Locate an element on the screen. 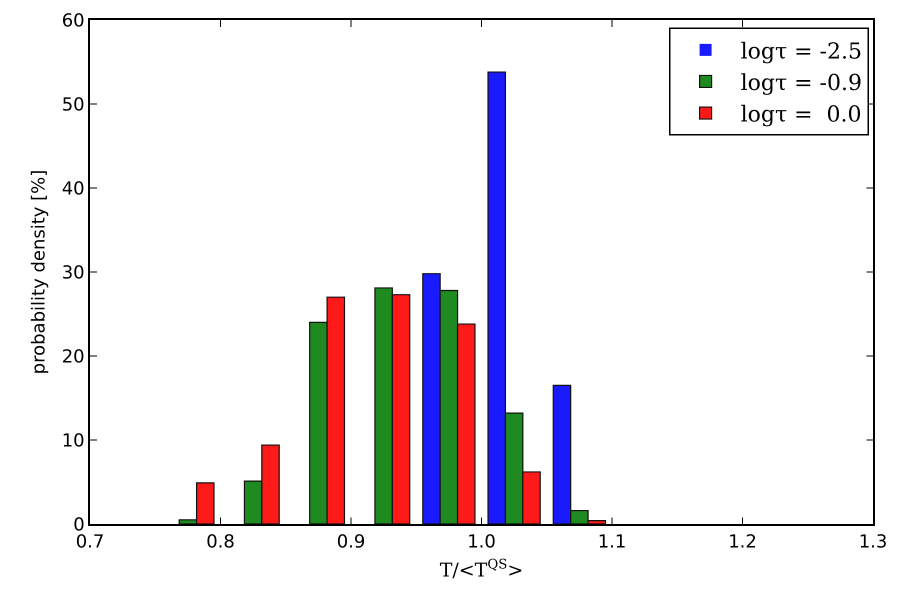  y-tick-label: 50 is located at coordinates (73, 105).